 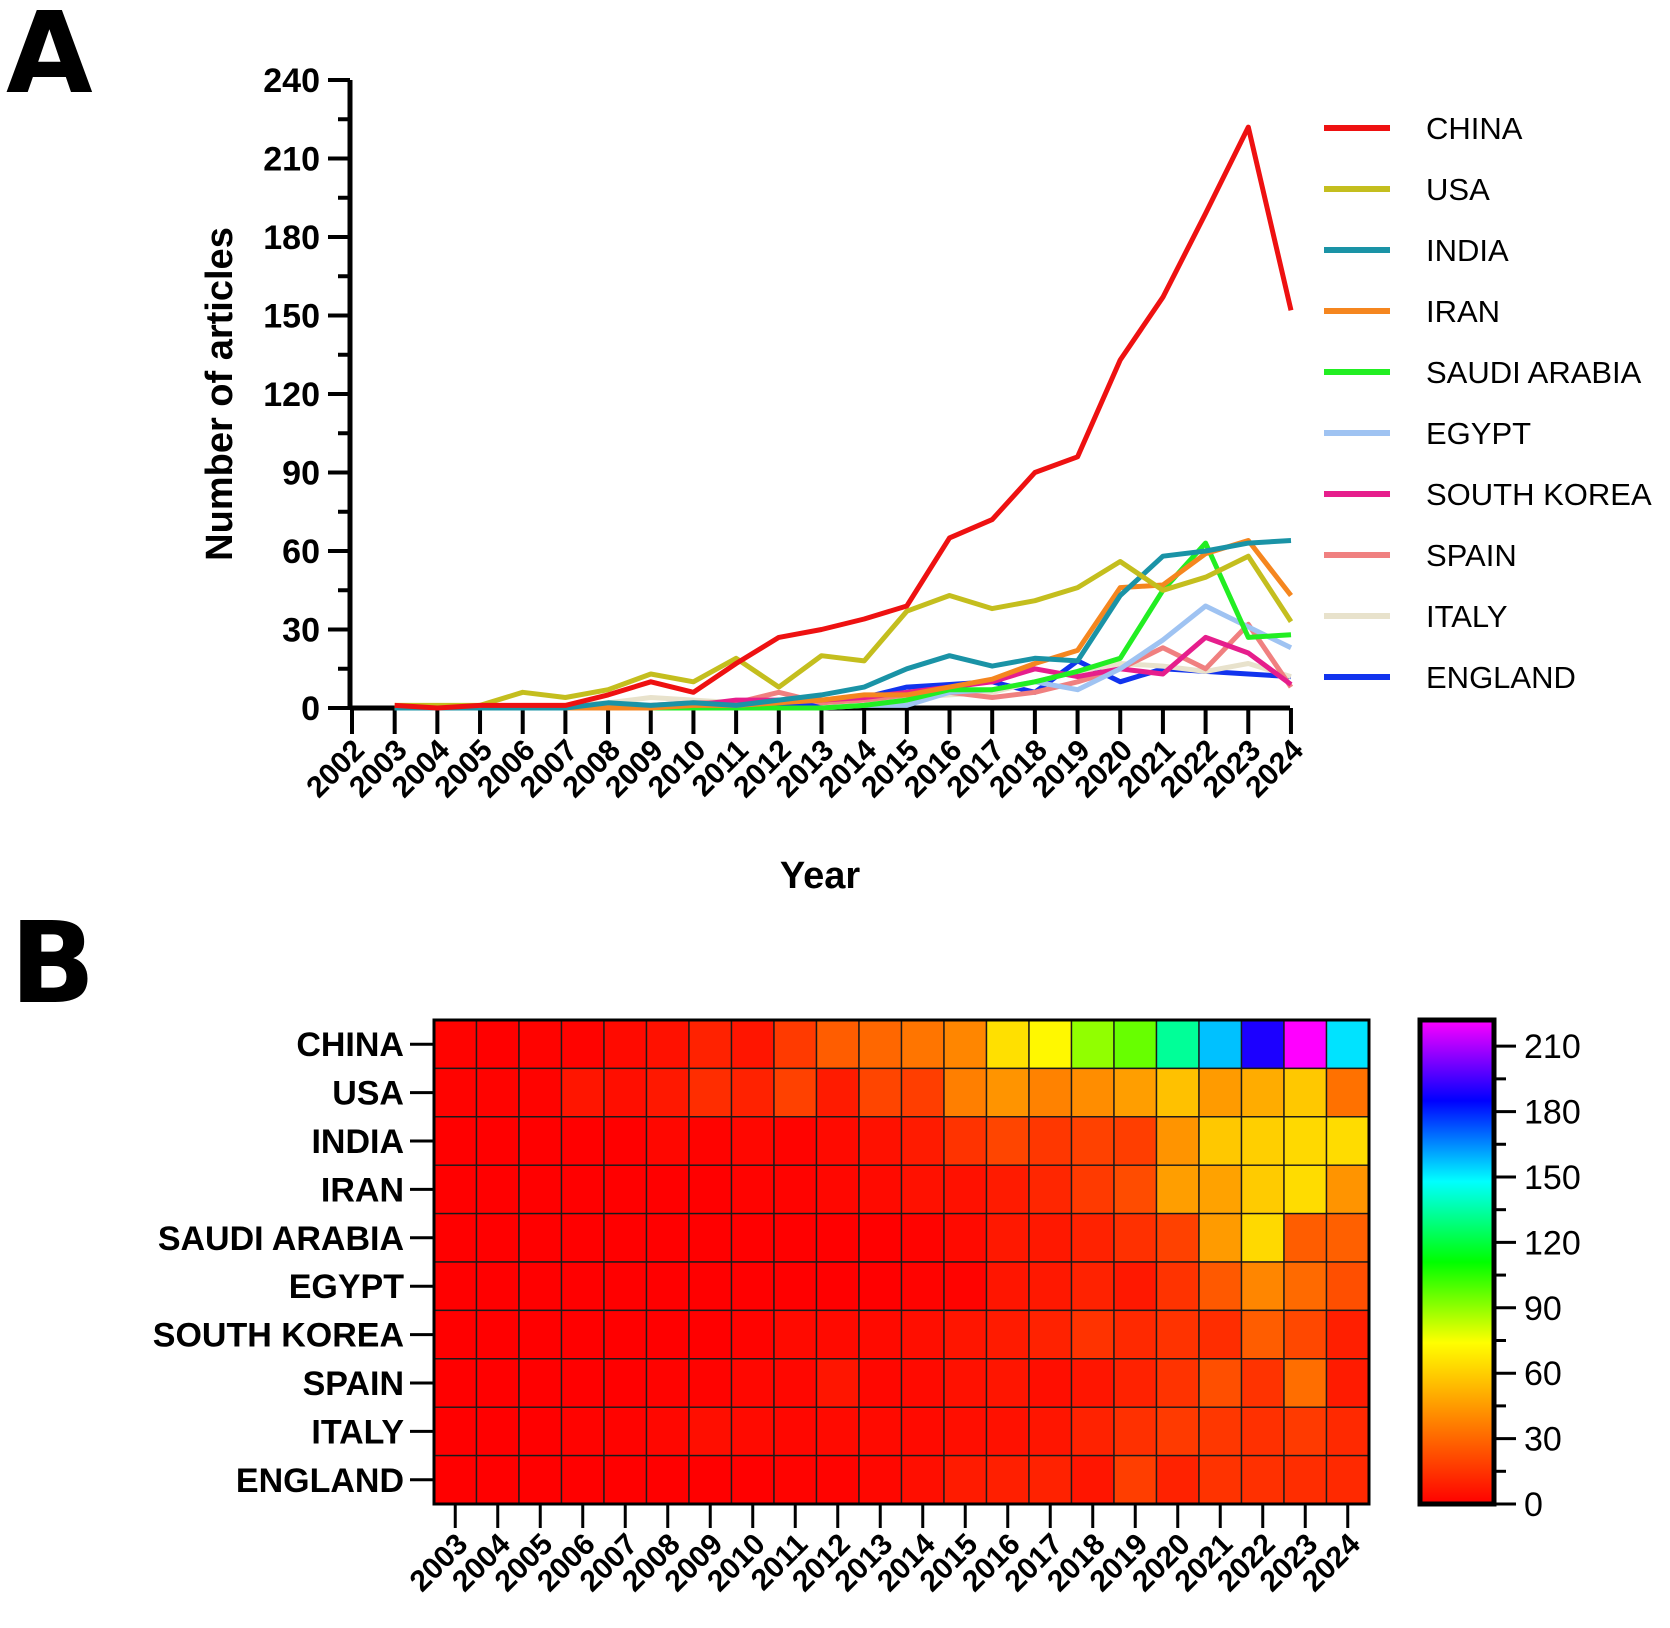 What do you see at coordinates (1552, 1113) in the screenshot?
I see `colorbar-tick-label: 180` at bounding box center [1552, 1113].